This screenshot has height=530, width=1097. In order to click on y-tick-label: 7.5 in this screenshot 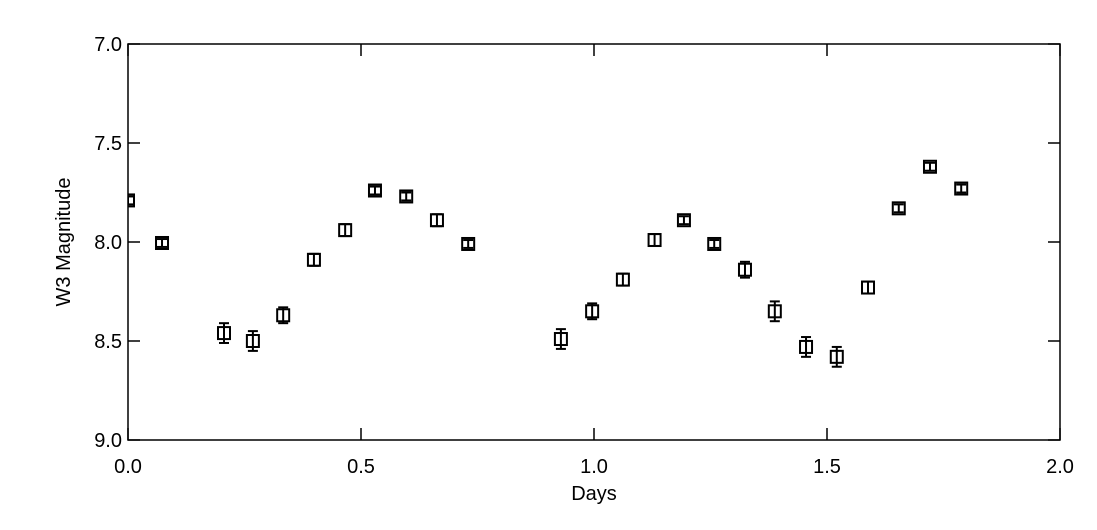, I will do `click(108, 144)`.